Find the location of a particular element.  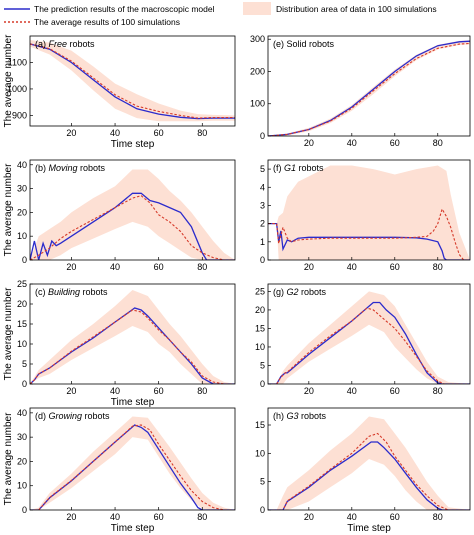

panel-title: (f) G1 robots is located at coordinates (298, 168).